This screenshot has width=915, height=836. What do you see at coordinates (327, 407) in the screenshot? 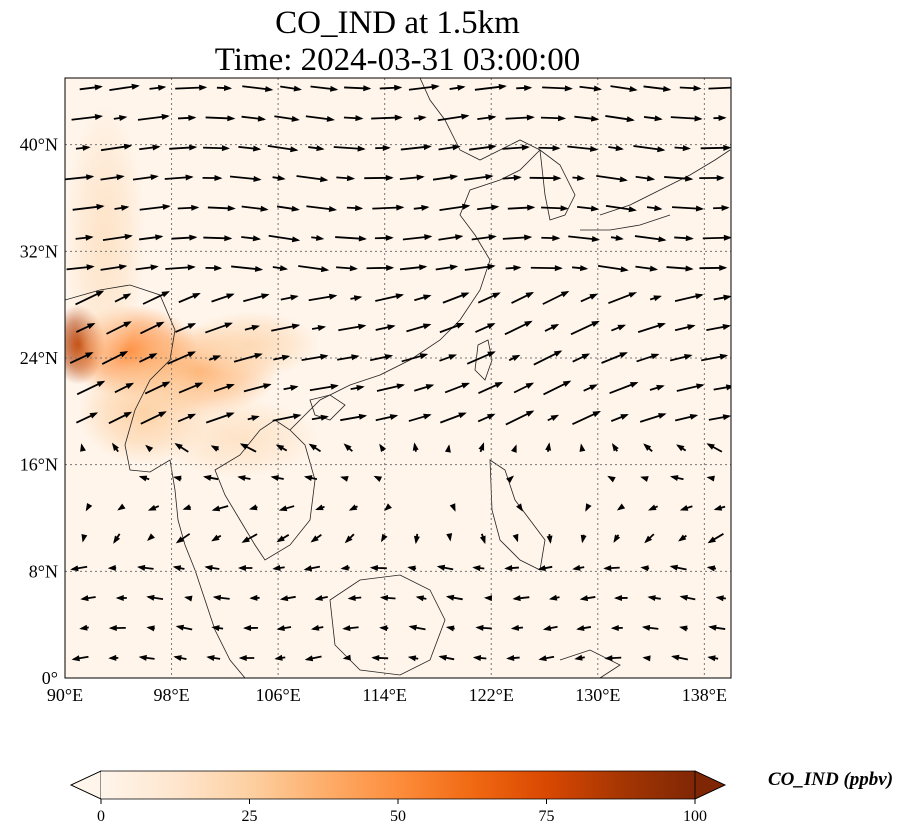
I see `coast-hainan` at bounding box center [327, 407].